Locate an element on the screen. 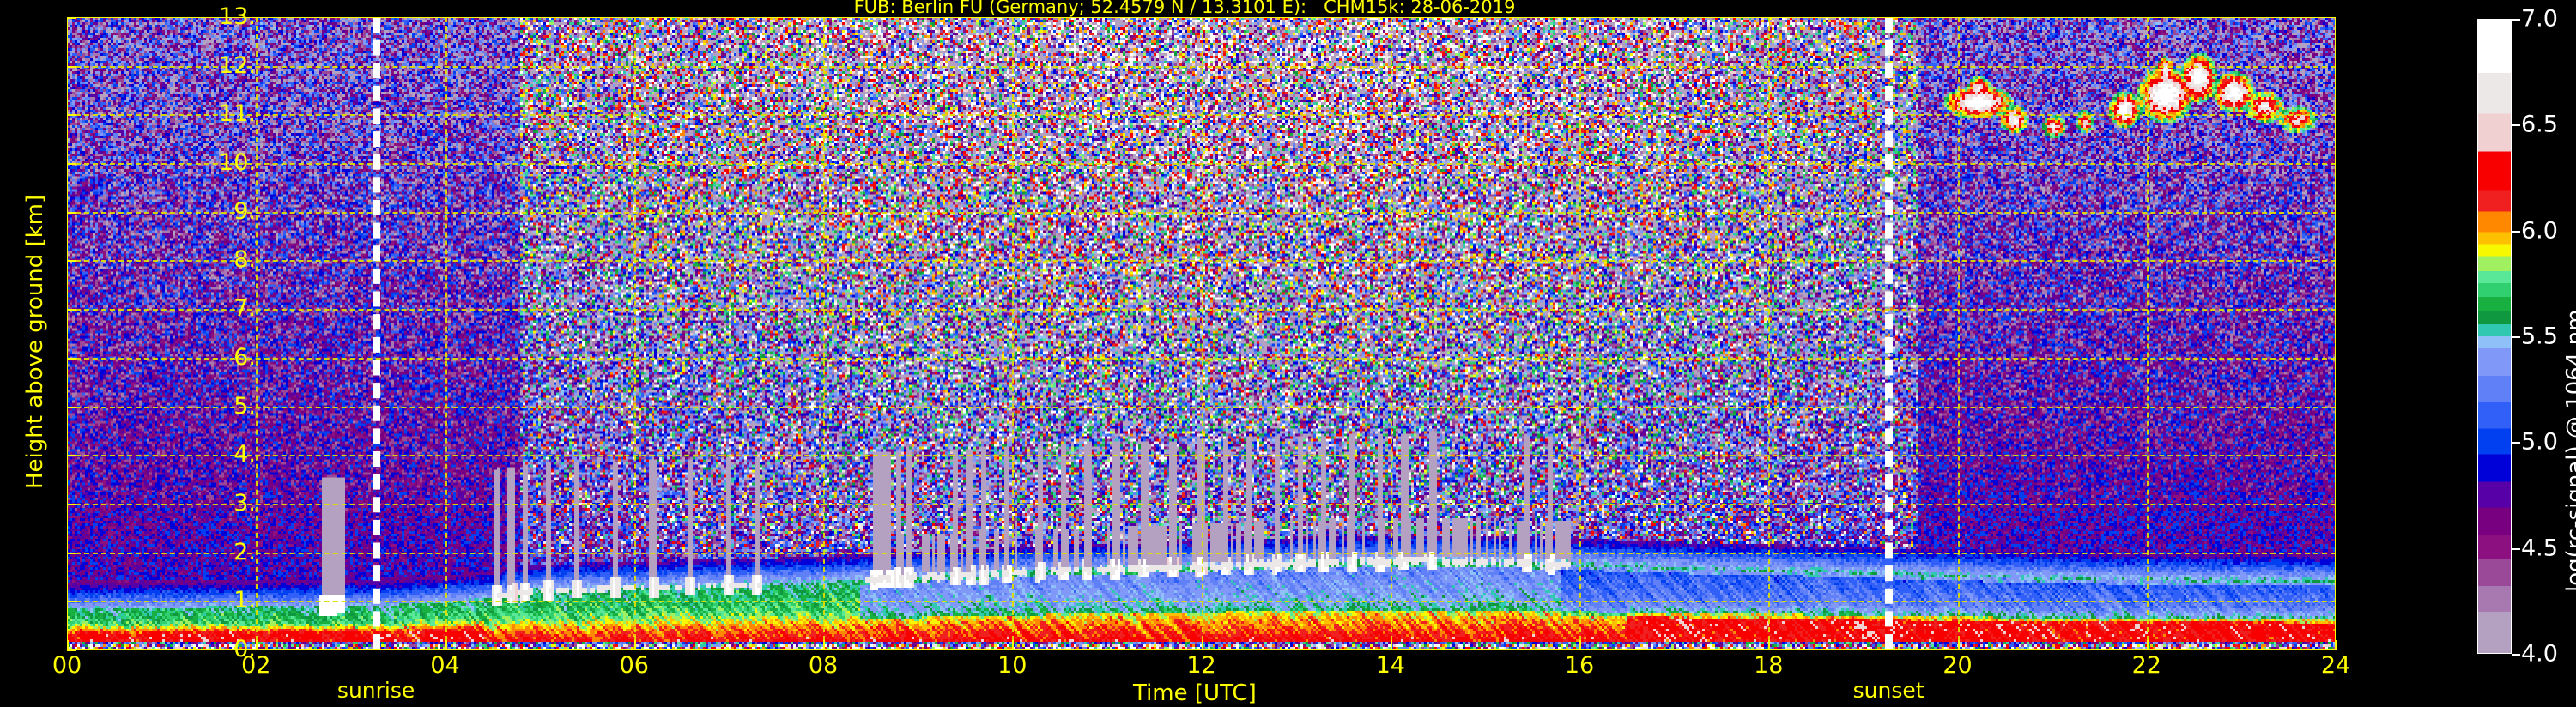  y-tick-label: 12. is located at coordinates (237, 65).